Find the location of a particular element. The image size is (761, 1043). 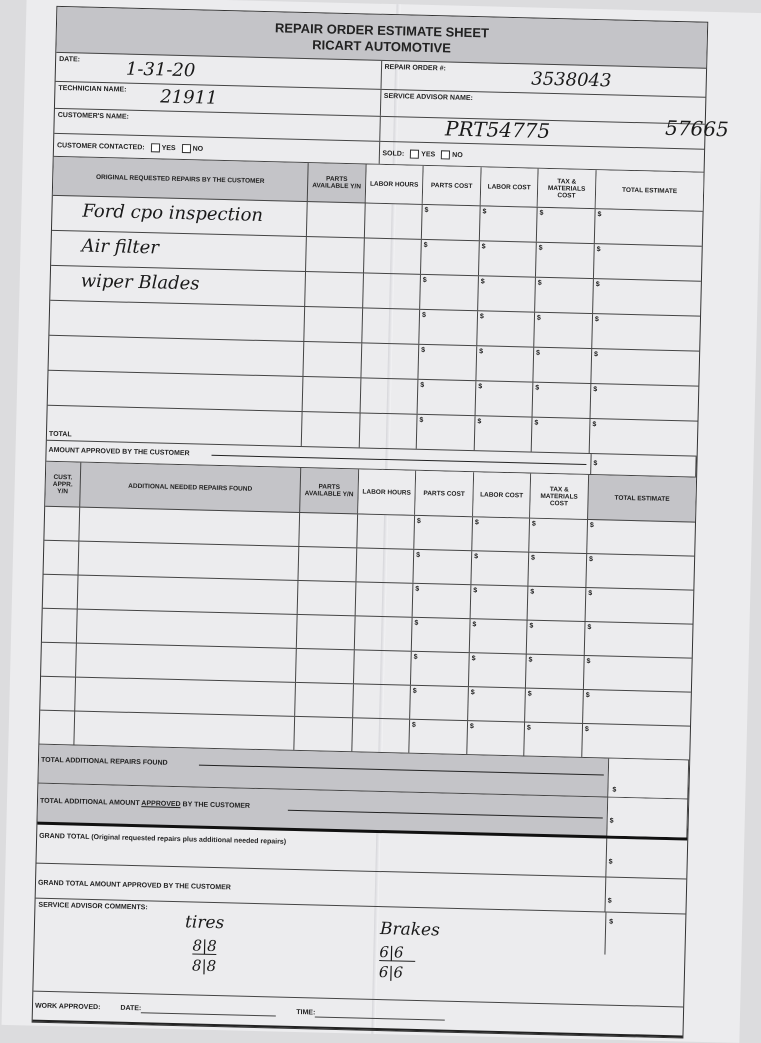

approval-date-line is located at coordinates (209, 1010).